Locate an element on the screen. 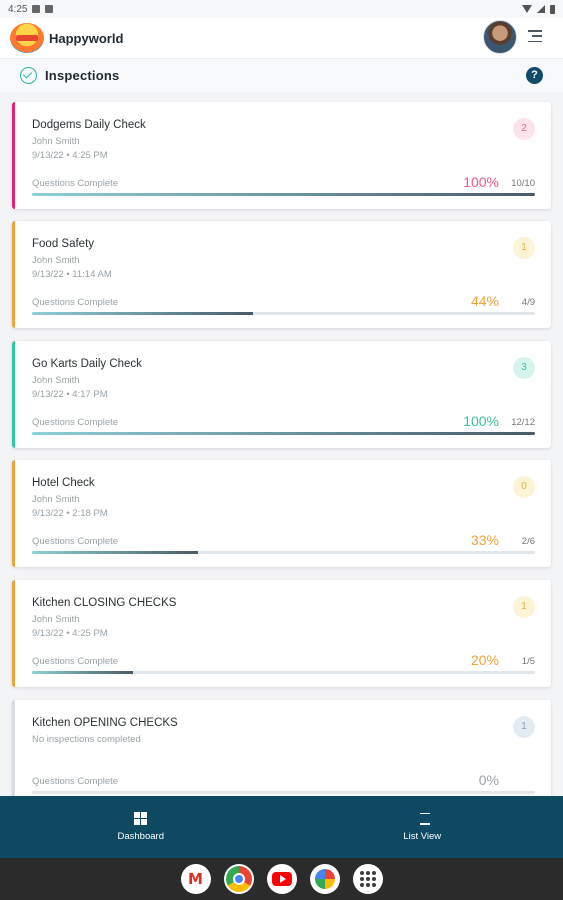 The image size is (563, 900). system-dock: M is located at coordinates (281, 879).